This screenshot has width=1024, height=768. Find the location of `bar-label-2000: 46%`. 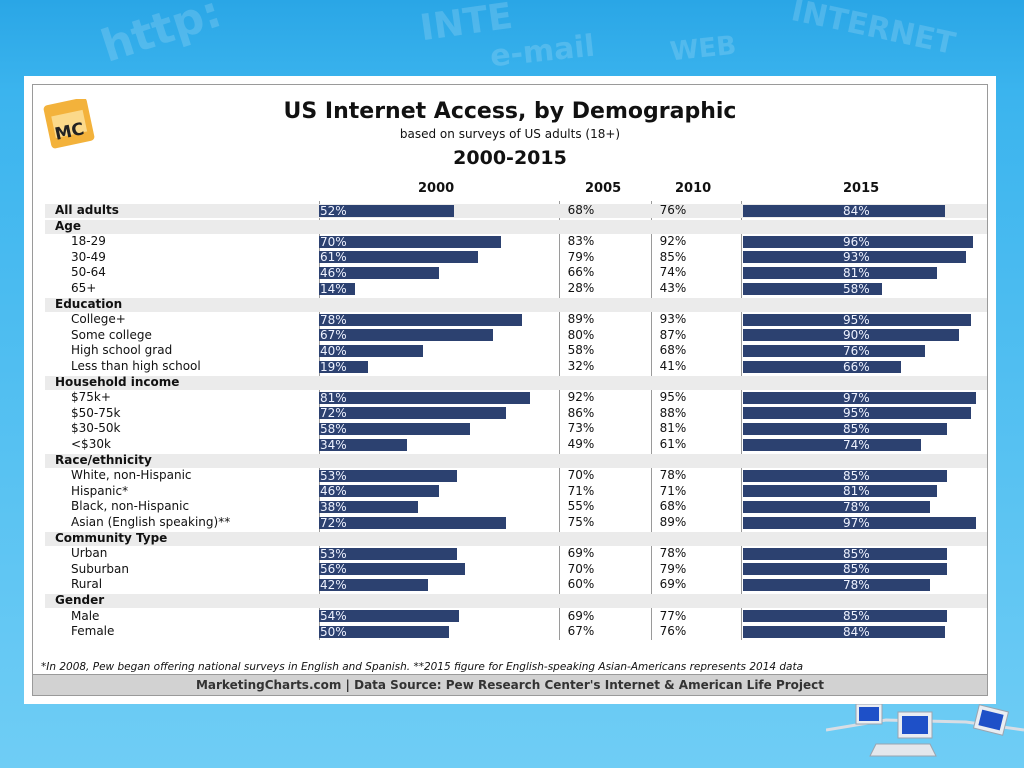

bar-label-2000: 46% is located at coordinates (333, 491).